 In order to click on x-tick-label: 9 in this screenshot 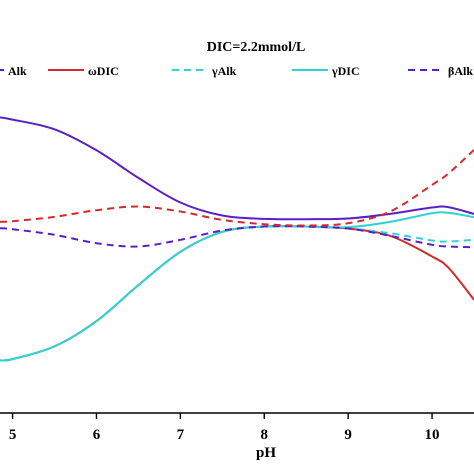, I will do `click(348, 435)`.